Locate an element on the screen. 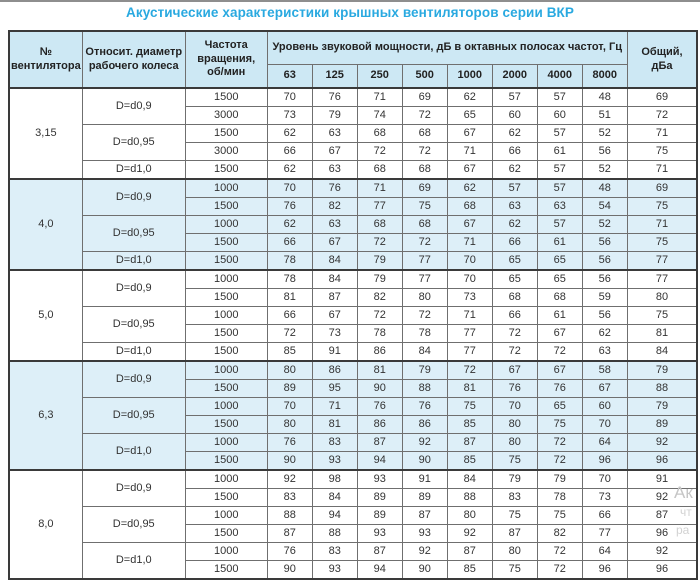 The width and height of the screenshot is (700, 580). value-cell: 88 is located at coordinates (469, 497).